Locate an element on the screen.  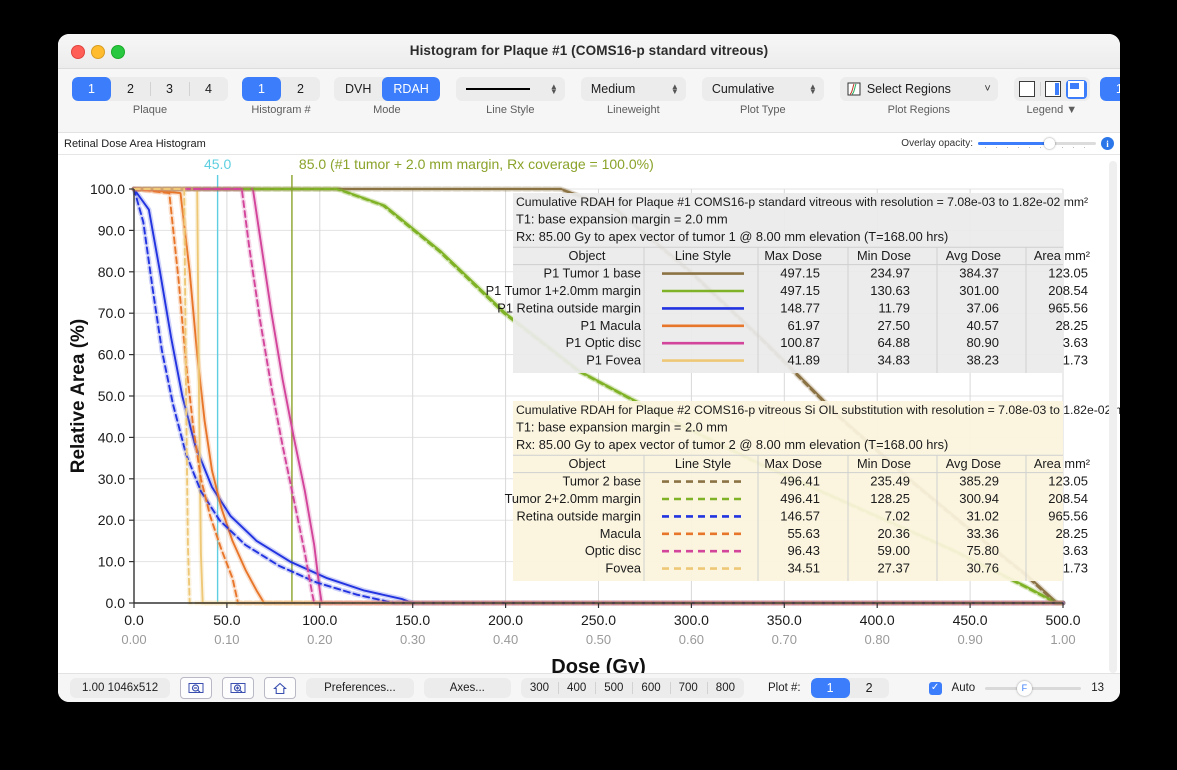
svg-text: 40.0 is located at coordinates (111, 437).